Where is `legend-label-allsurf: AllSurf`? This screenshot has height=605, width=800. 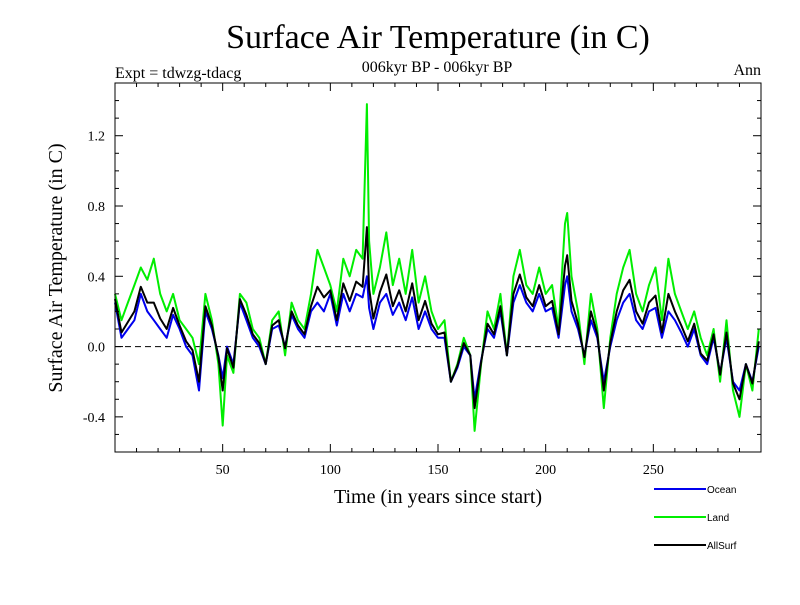 legend-label-allsurf: AllSurf is located at coordinates (722, 546).